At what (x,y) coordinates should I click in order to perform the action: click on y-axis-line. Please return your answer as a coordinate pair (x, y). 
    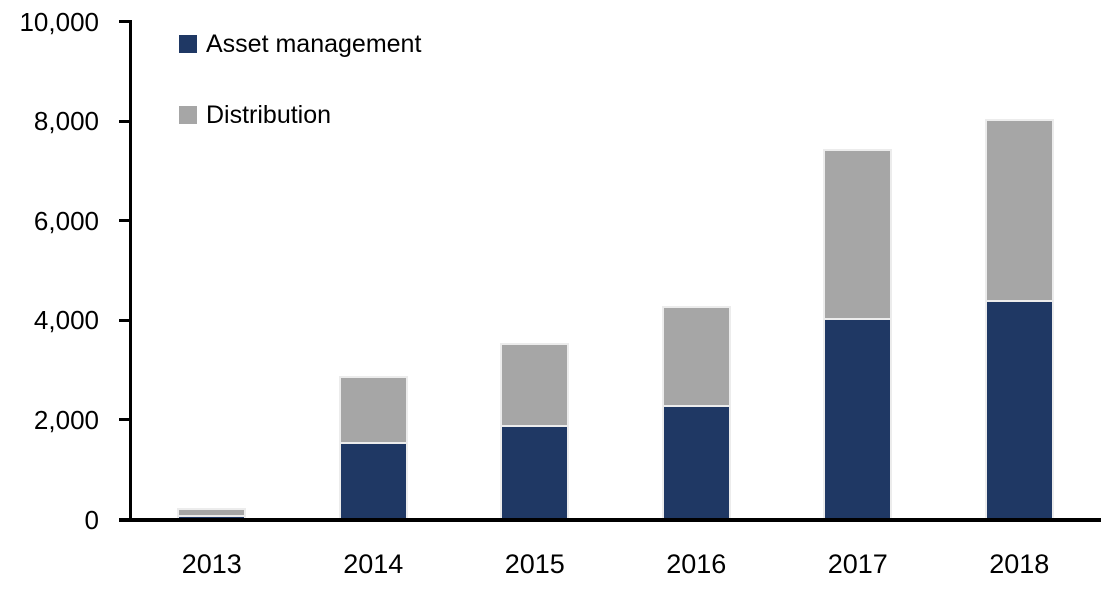
    Looking at the image, I should click on (130, 270).